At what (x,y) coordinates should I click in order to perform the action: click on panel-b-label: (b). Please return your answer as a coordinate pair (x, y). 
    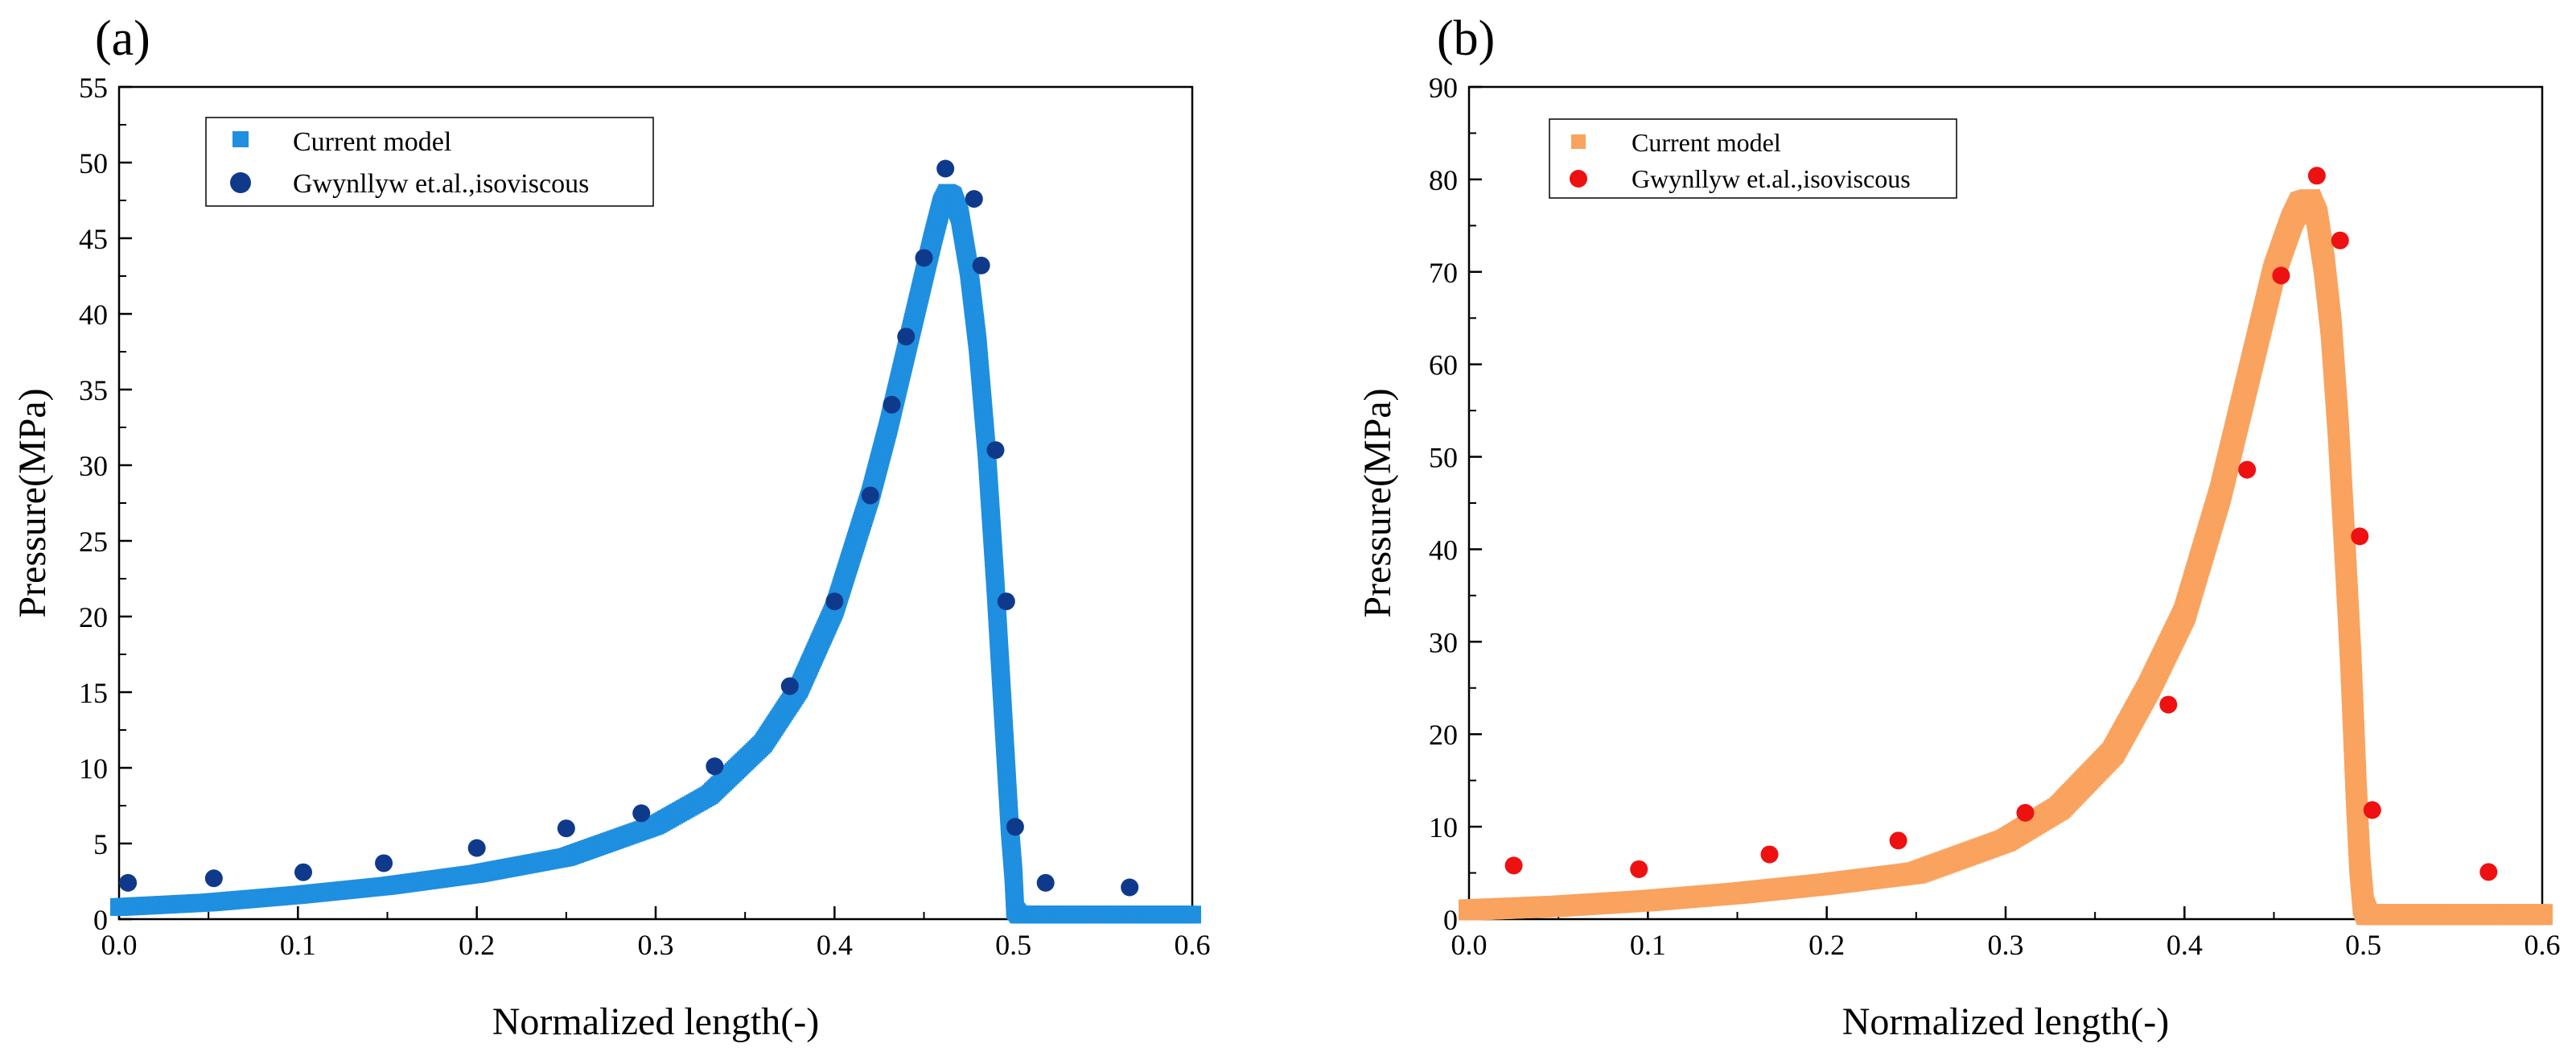
    Looking at the image, I should click on (1466, 38).